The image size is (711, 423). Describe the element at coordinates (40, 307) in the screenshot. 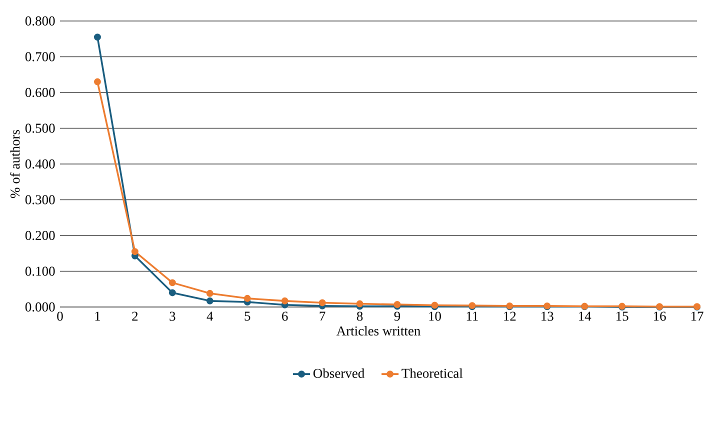

I see `y-tick-label: 0.000` at that location.